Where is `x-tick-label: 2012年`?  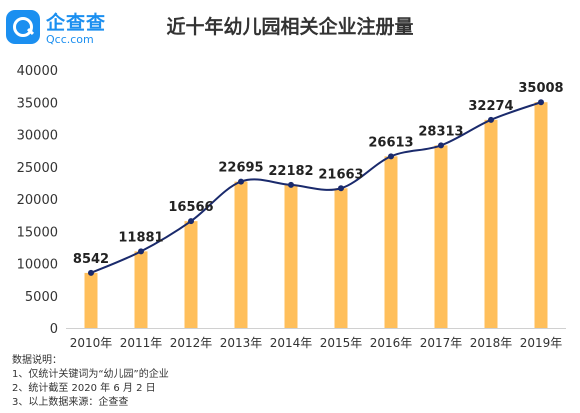 x-tick-label: 2012年 is located at coordinates (191, 343).